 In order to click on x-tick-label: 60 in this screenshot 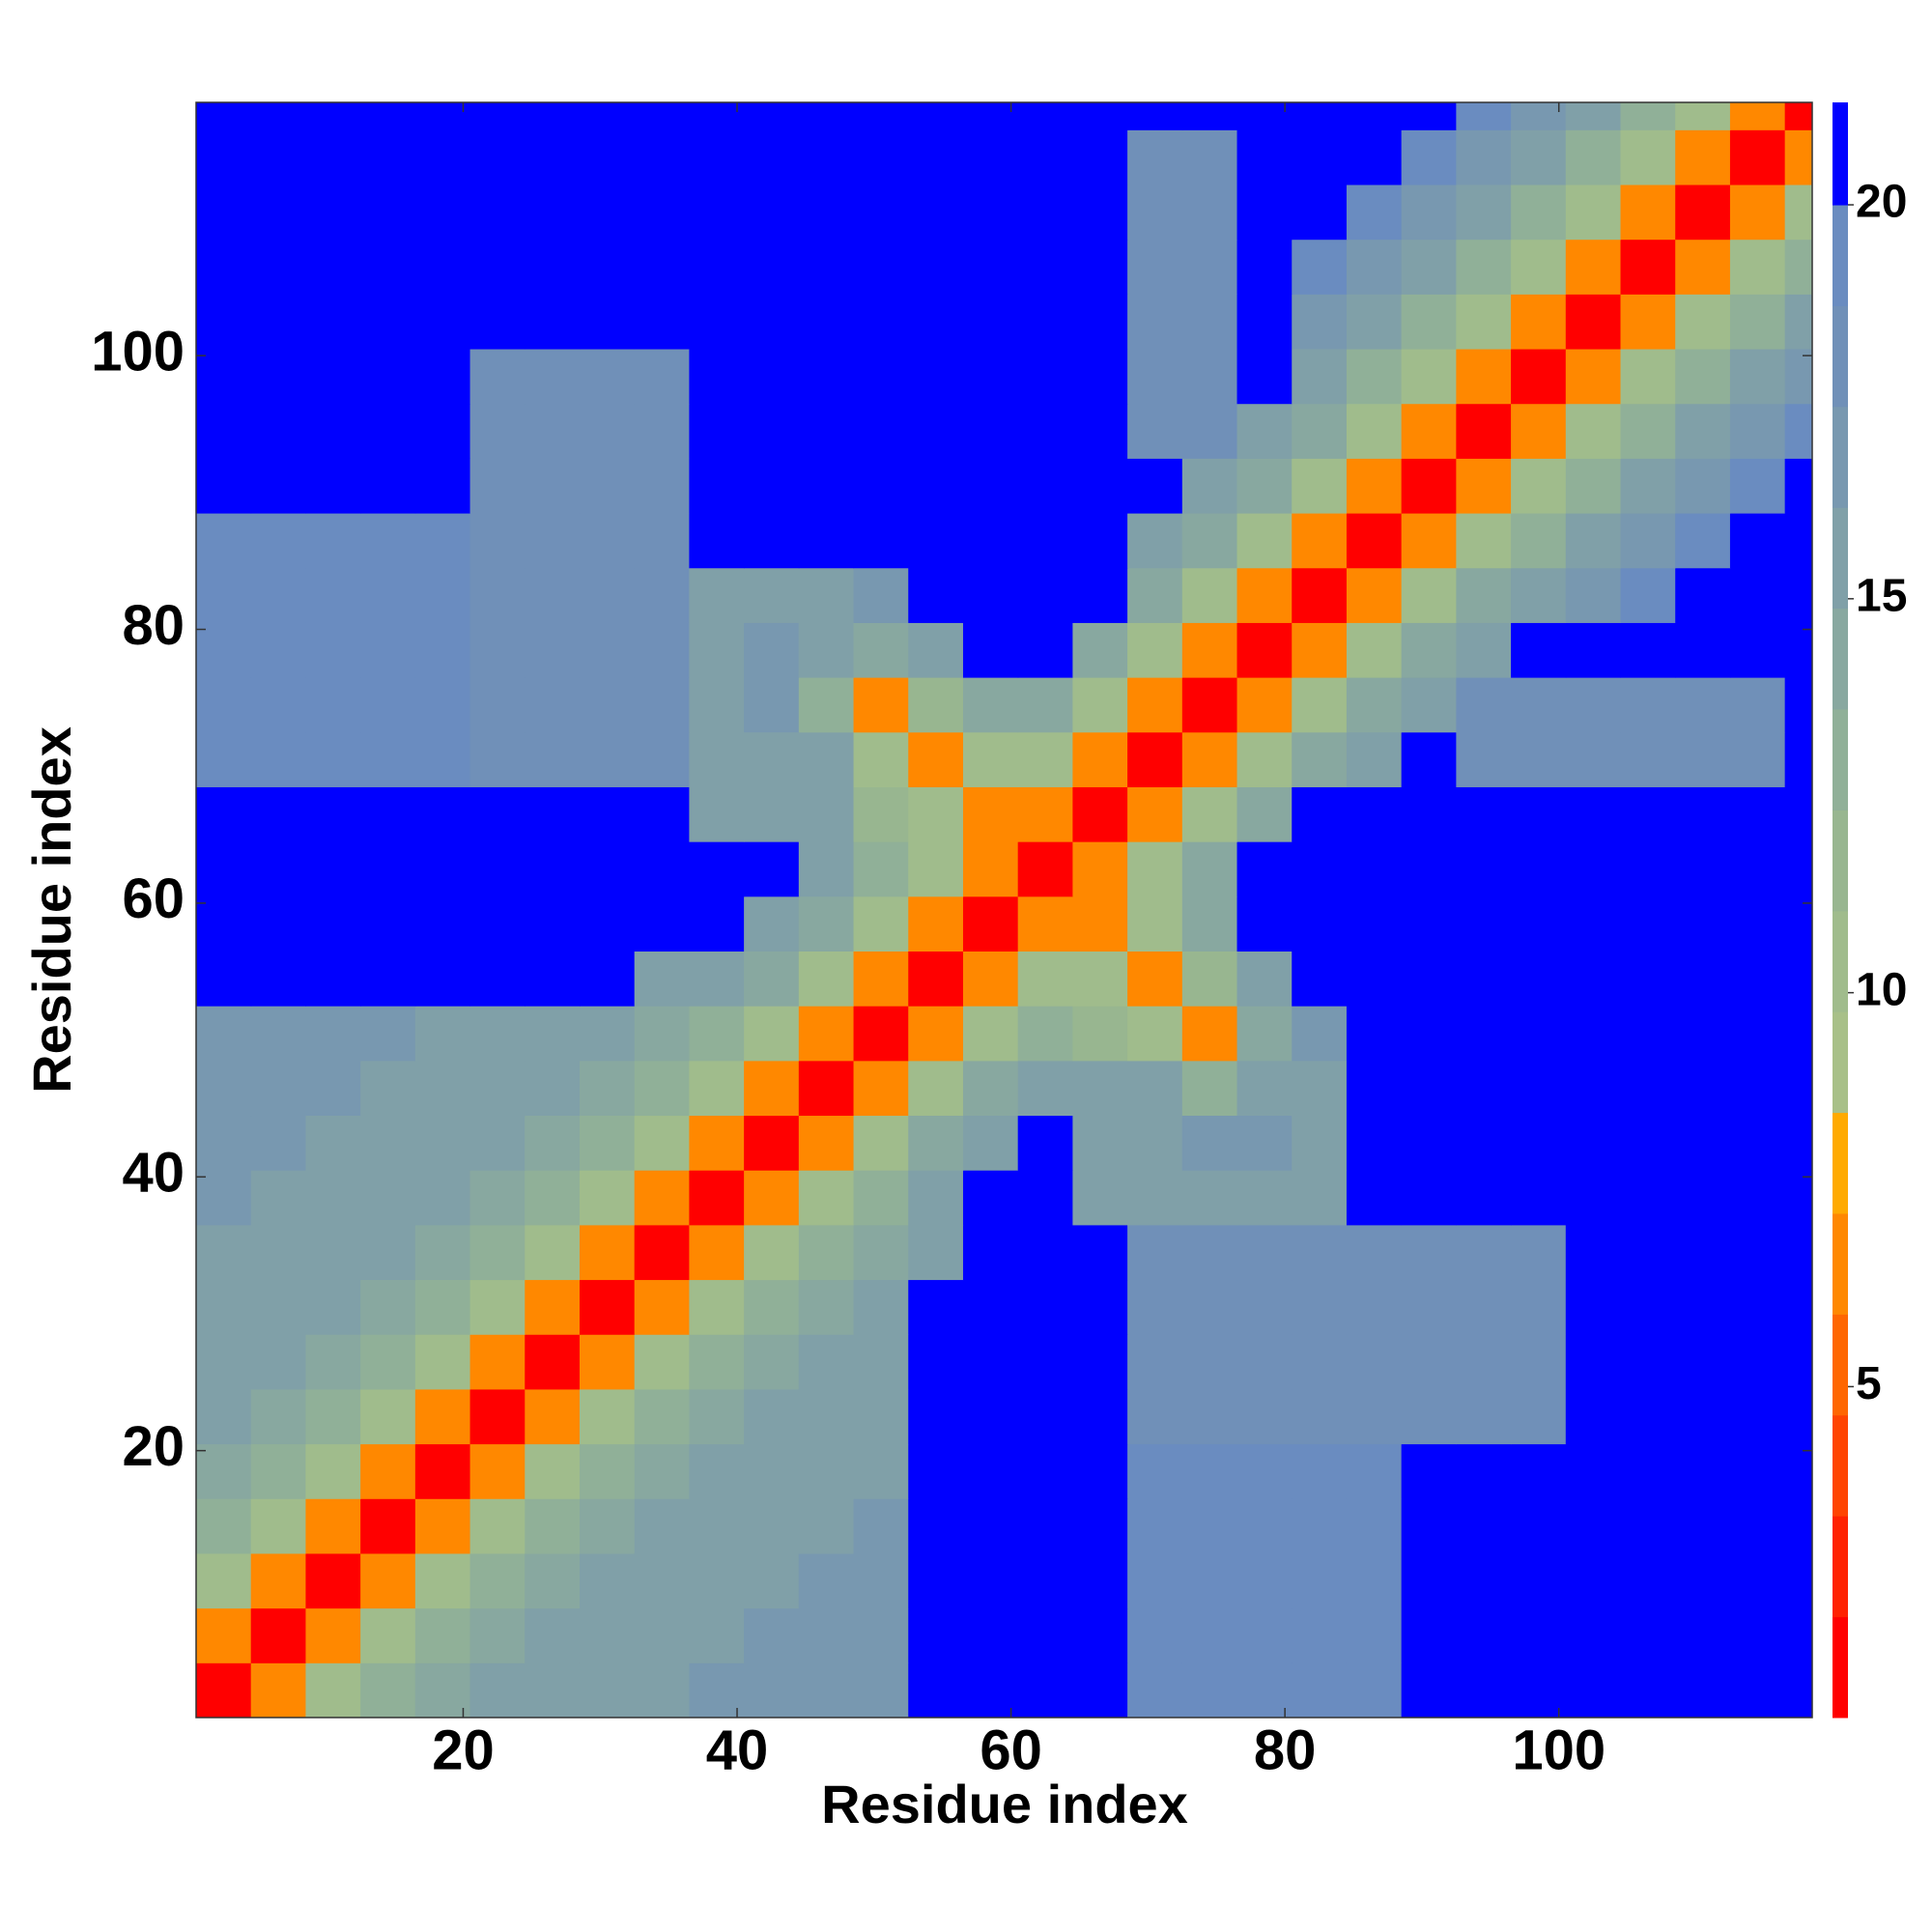, I will do `click(1011, 1750)`.